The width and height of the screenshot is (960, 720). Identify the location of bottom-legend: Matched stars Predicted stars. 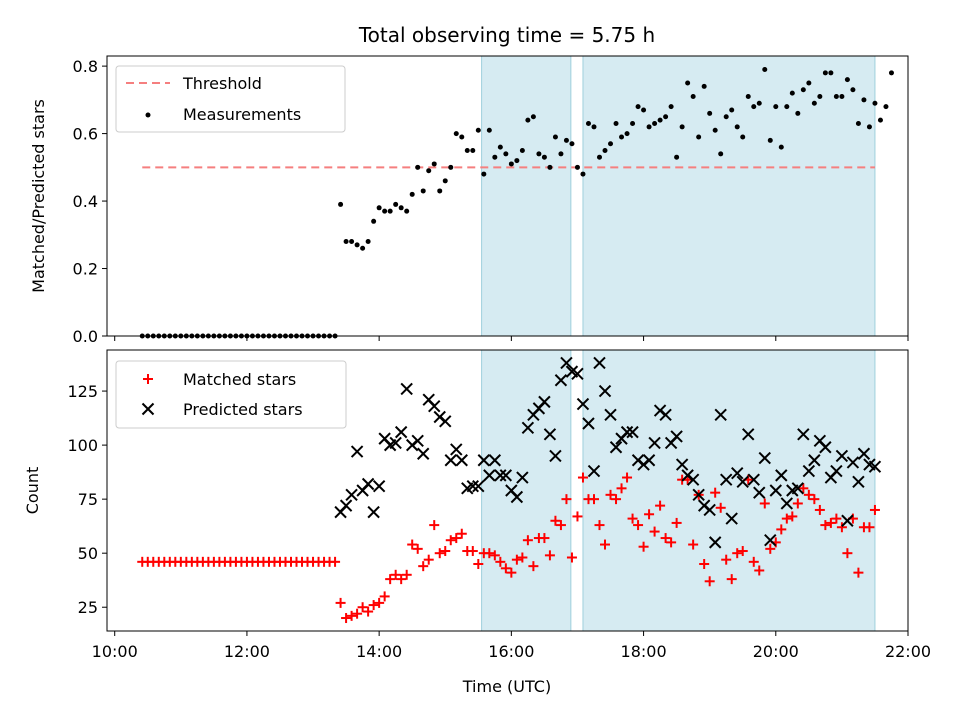
(231, 394).